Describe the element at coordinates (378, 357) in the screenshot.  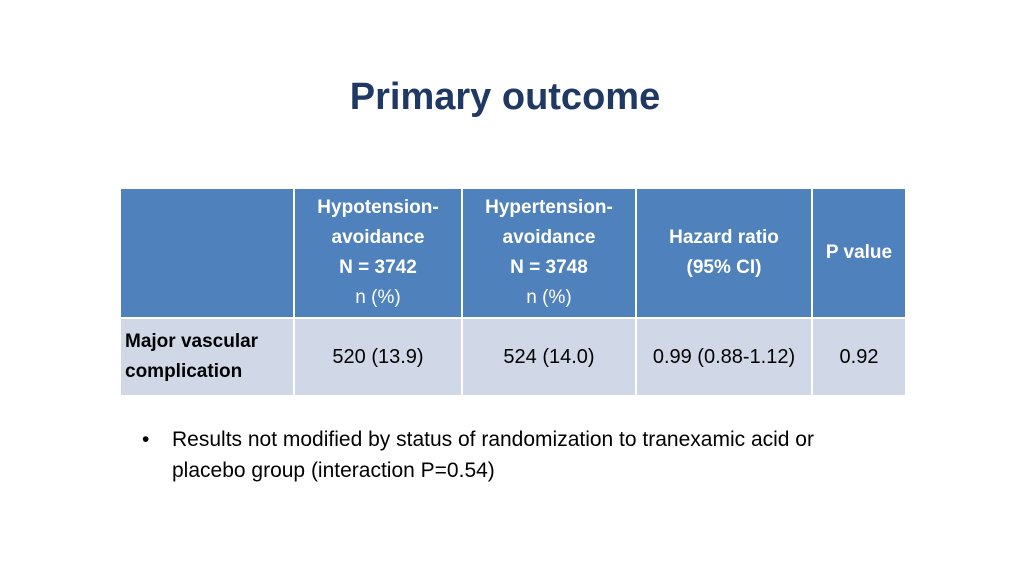
I see `cell-hypotension-avoidance: 520 (13.9)` at that location.